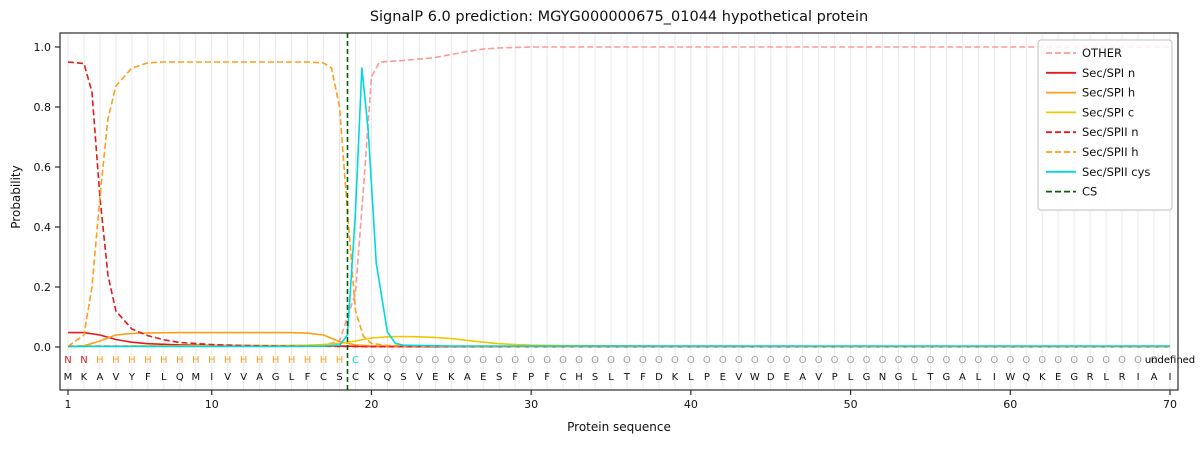 This screenshot has width=1200, height=450. I want to click on sequence-letter: H, so click(579, 377).